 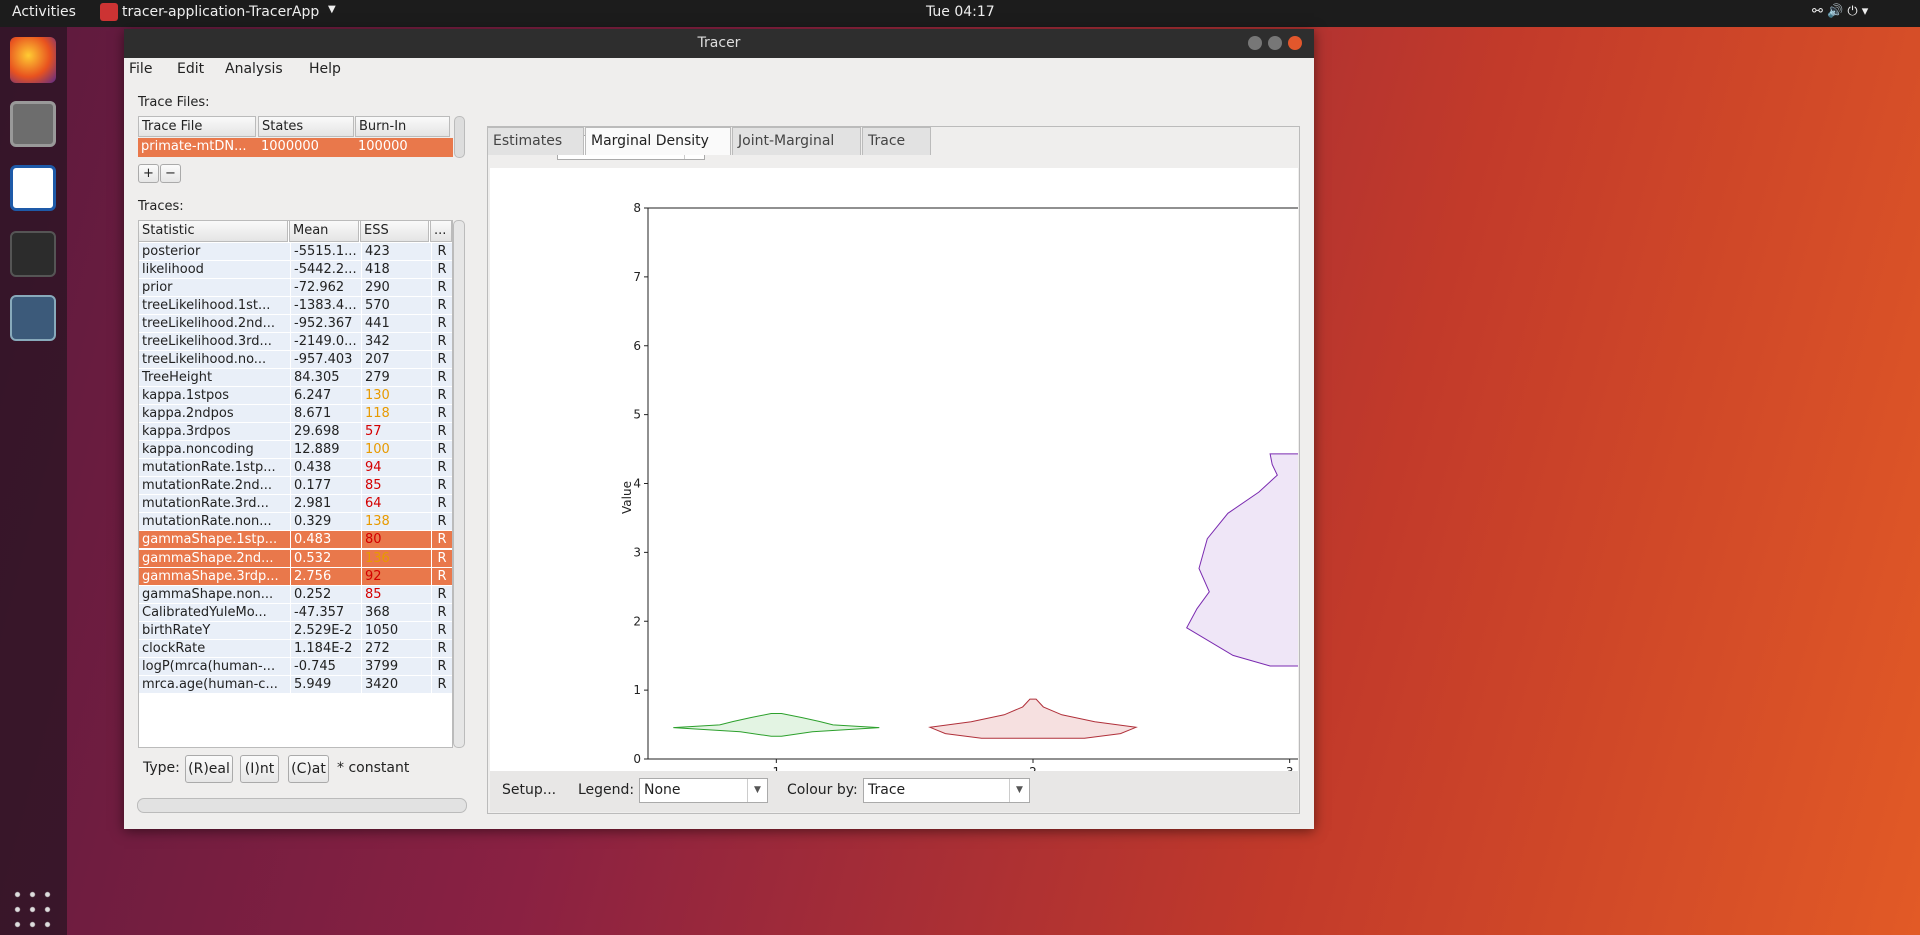 I want to click on colour-value: Trace, so click(x=887, y=790).